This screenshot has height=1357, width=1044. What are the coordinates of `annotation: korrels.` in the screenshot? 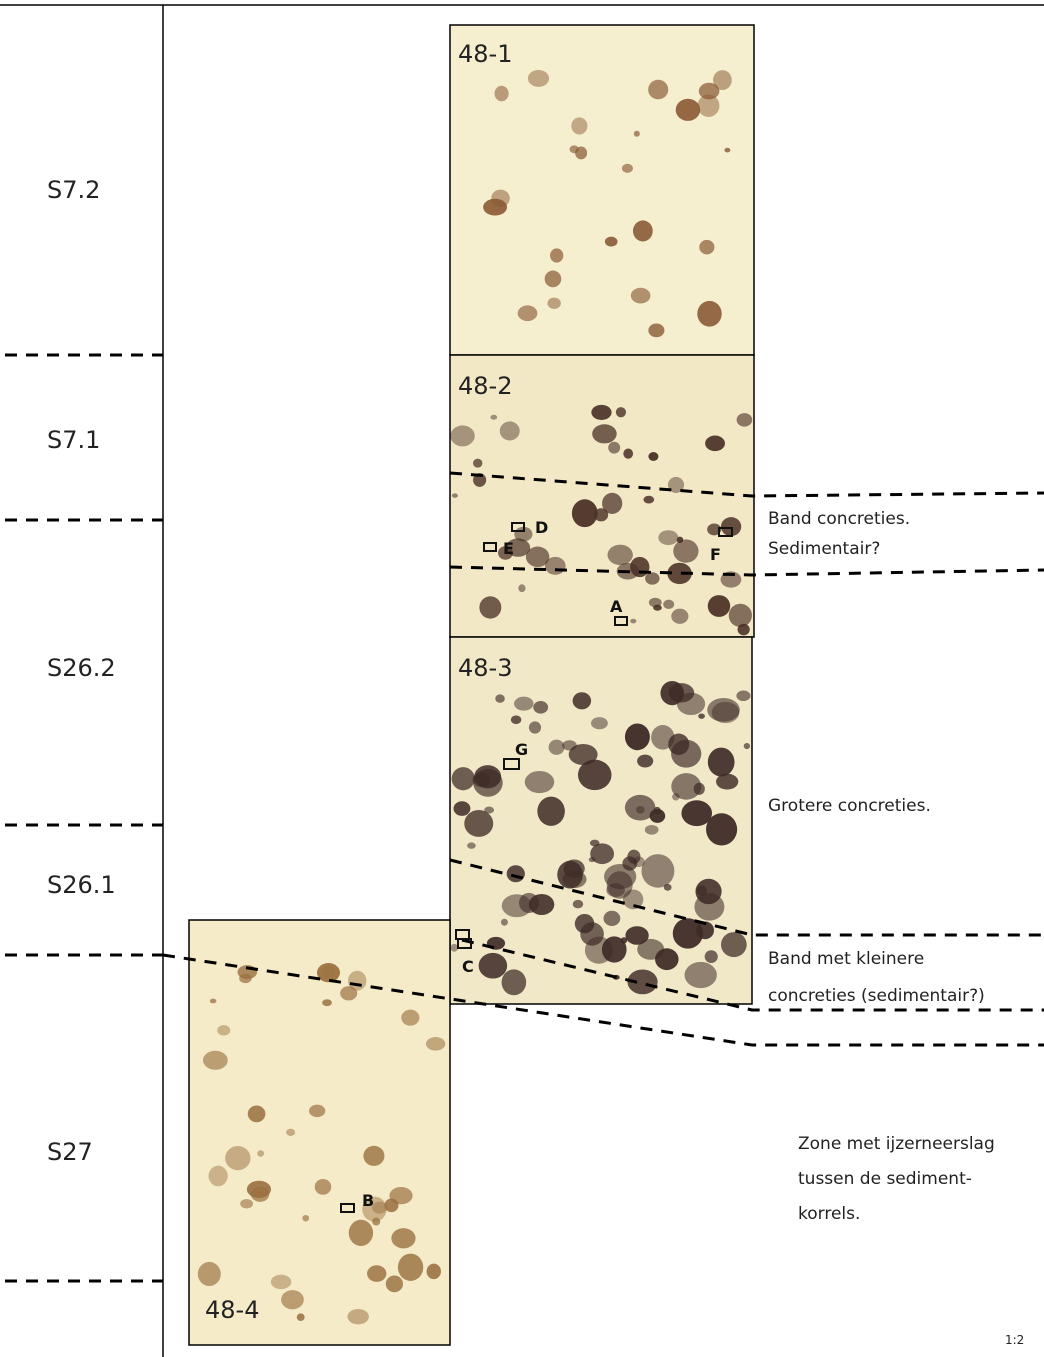 It's located at (829, 1214).